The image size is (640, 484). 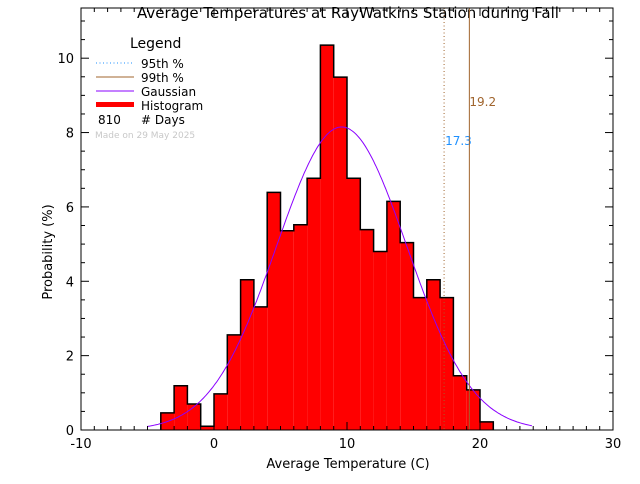 What do you see at coordinates (48, 251) in the screenshot?
I see `y-axis-label: Probability (%)` at bounding box center [48, 251].